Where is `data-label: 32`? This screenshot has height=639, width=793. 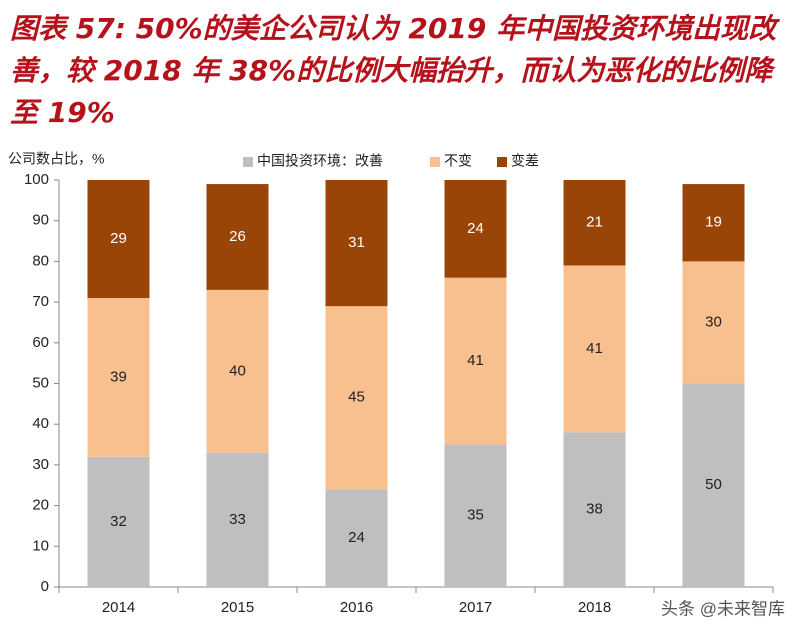
data-label: 32 is located at coordinates (118, 521).